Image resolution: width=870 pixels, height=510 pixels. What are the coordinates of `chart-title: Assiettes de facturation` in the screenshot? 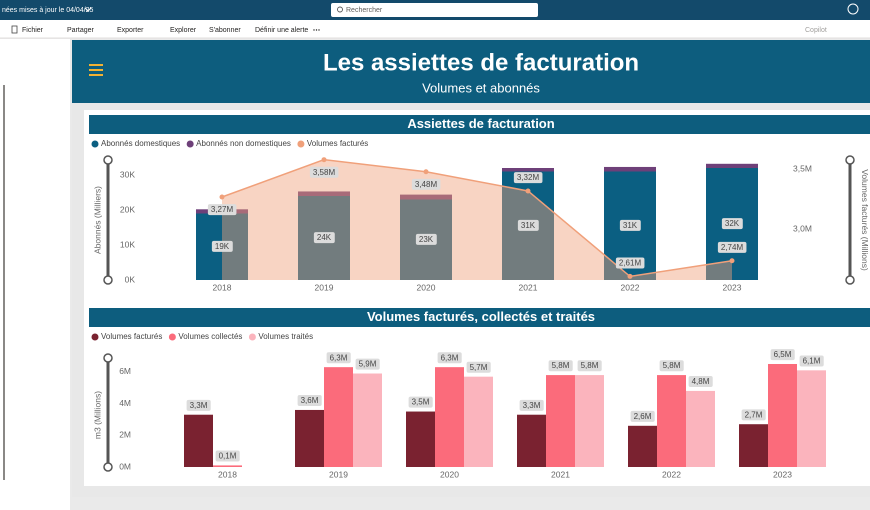 It's located at (480, 123).